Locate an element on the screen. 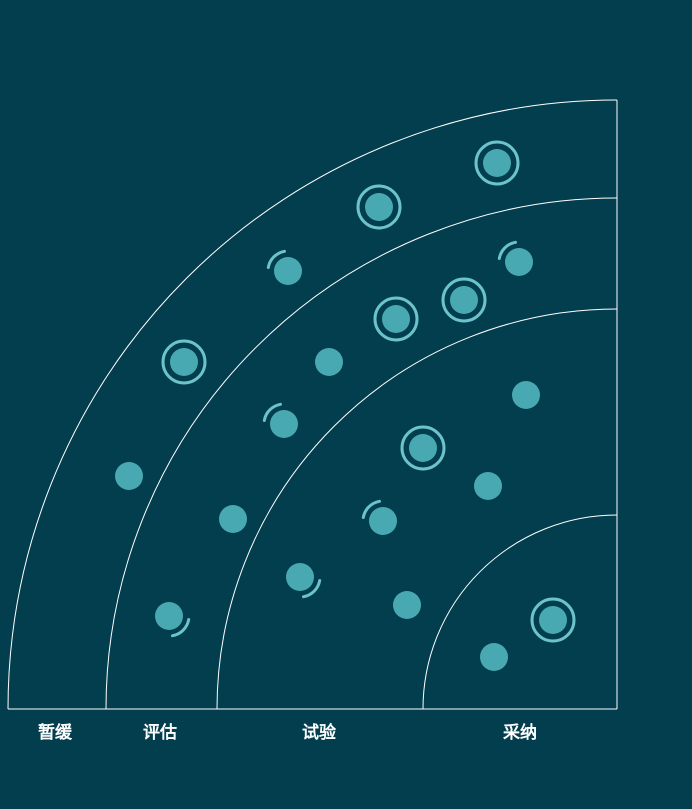 This screenshot has height=809, width=692. blip-hold-plain is located at coordinates (129, 476).